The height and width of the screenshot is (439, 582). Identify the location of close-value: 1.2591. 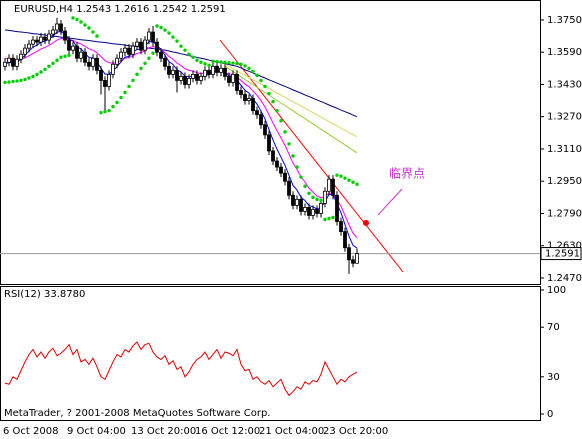
(208, 9).